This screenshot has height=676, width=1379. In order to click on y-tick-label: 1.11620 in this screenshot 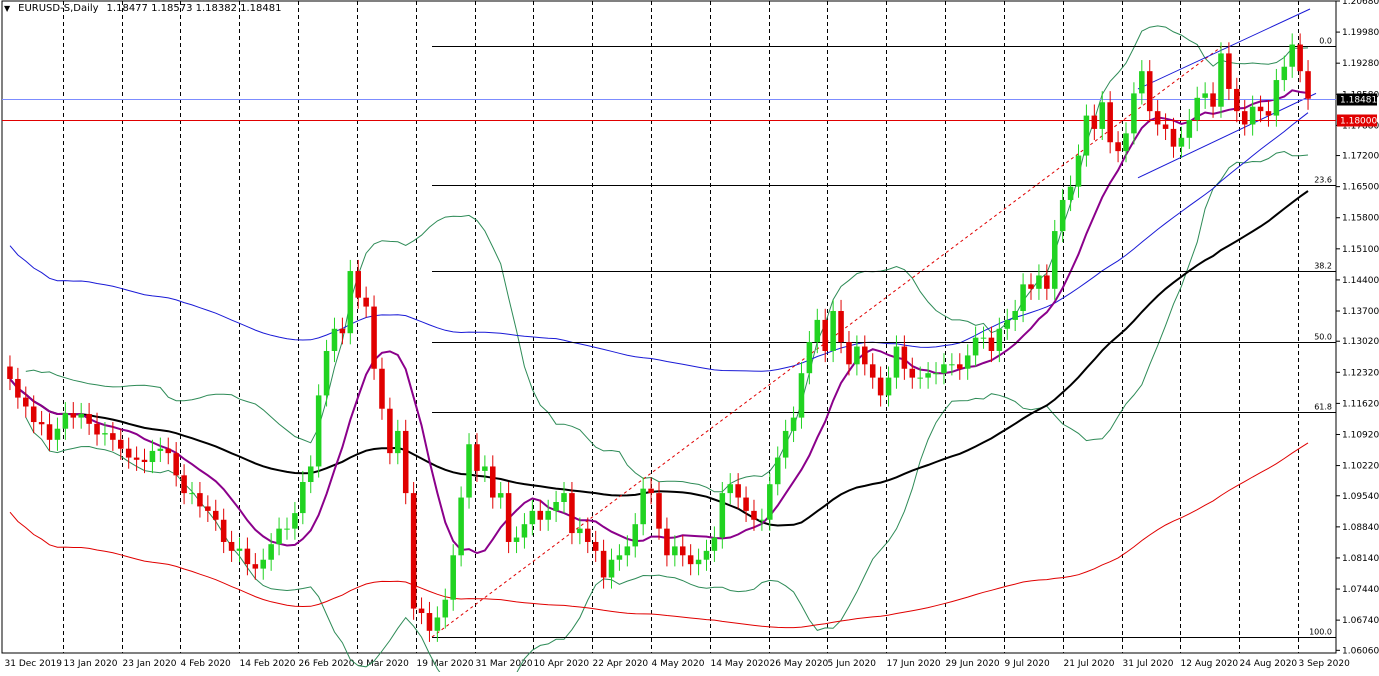, I will do `click(1360, 404)`.